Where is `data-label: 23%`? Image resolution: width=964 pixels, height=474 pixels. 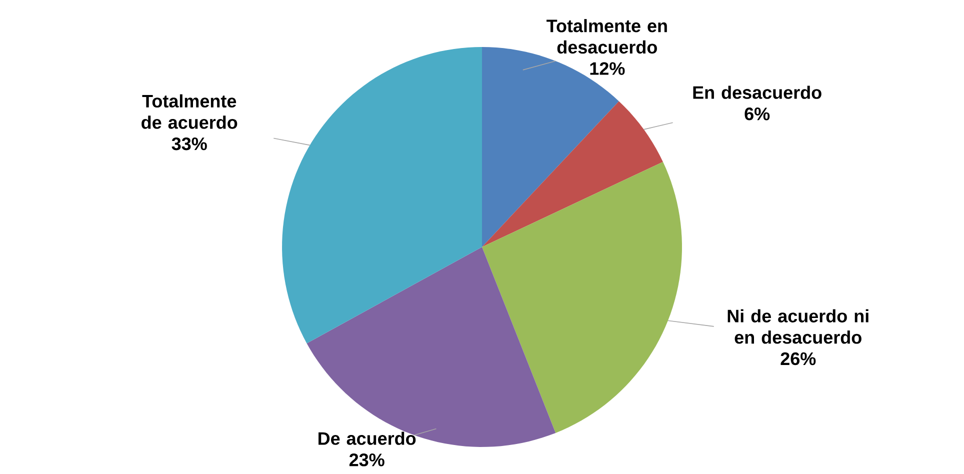
data-label: 23% is located at coordinates (366, 460).